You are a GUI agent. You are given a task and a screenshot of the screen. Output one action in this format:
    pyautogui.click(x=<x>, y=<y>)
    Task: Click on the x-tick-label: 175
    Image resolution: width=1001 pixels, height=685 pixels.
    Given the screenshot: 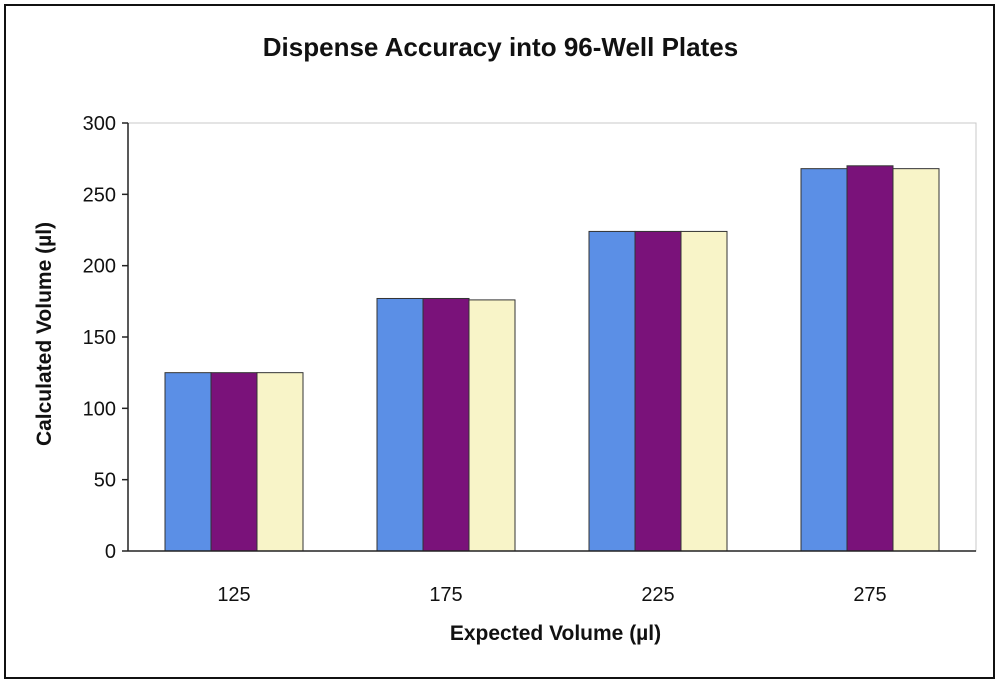 What is the action you would take?
    pyautogui.click(x=445, y=595)
    